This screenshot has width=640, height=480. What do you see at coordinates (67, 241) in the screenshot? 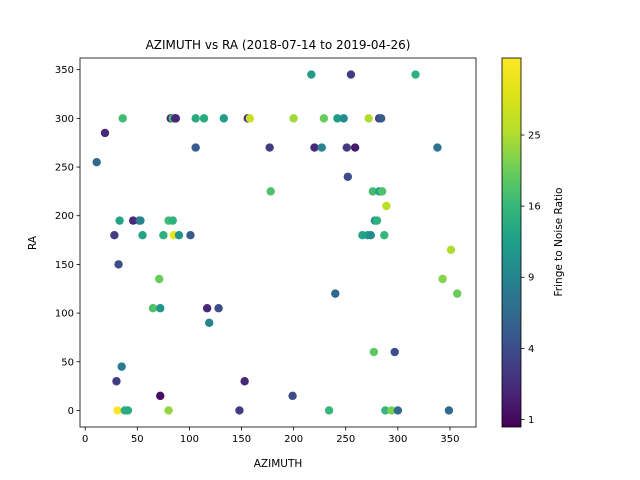
I see `y-axis-ticks: 0 50 100 150 200 250 300 350` at bounding box center [67, 241].